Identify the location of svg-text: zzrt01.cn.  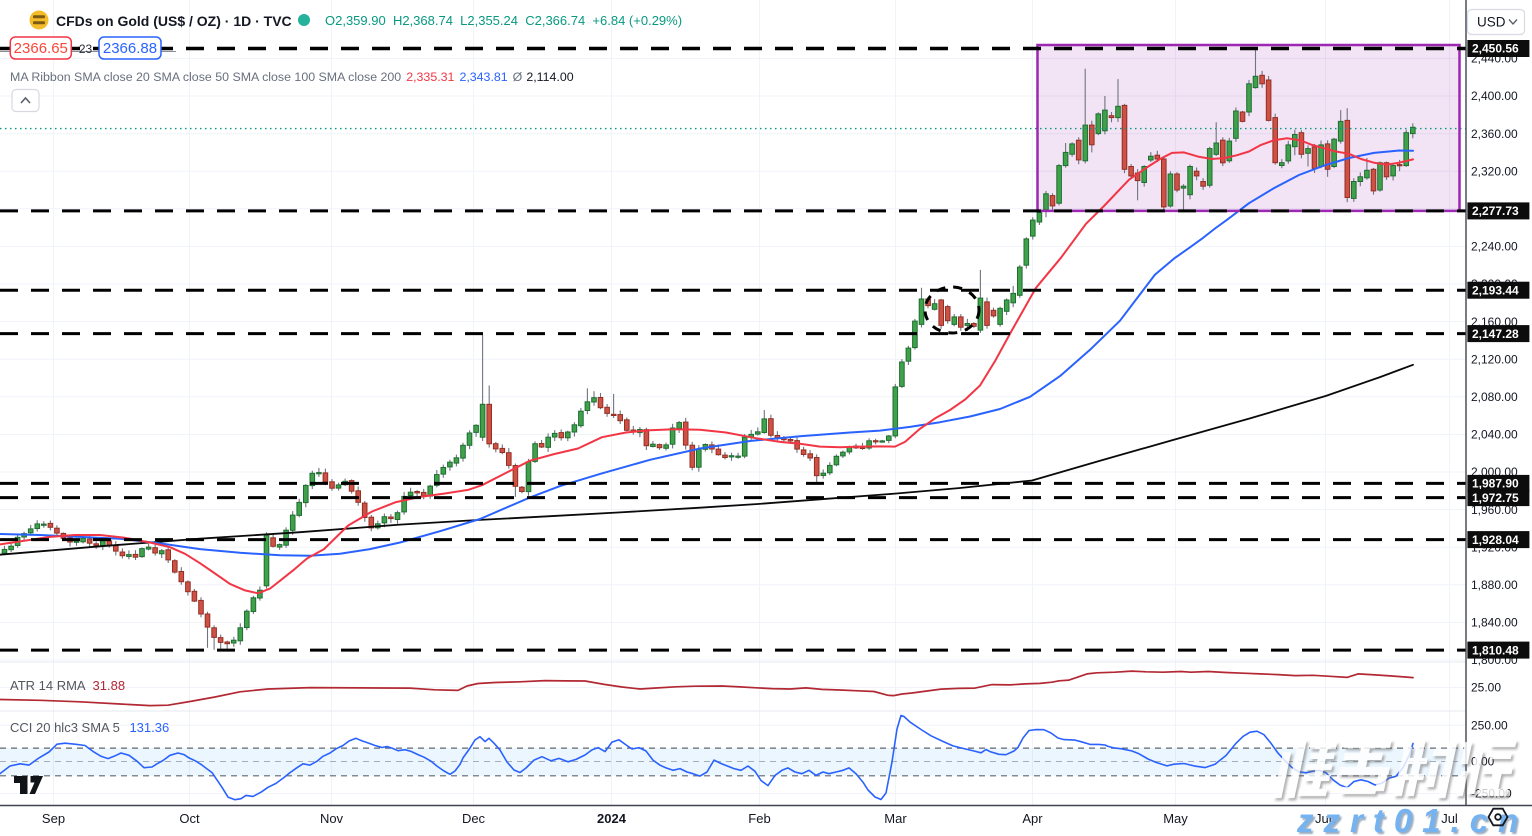
(1412, 819).